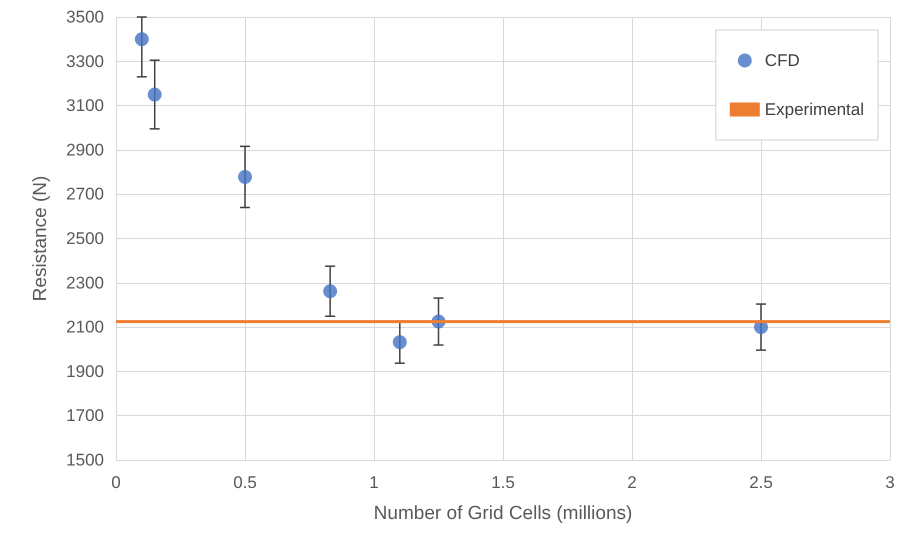 The image size is (898, 546). What do you see at coordinates (814, 109) in the screenshot?
I see `legend-label: Experimental` at bounding box center [814, 109].